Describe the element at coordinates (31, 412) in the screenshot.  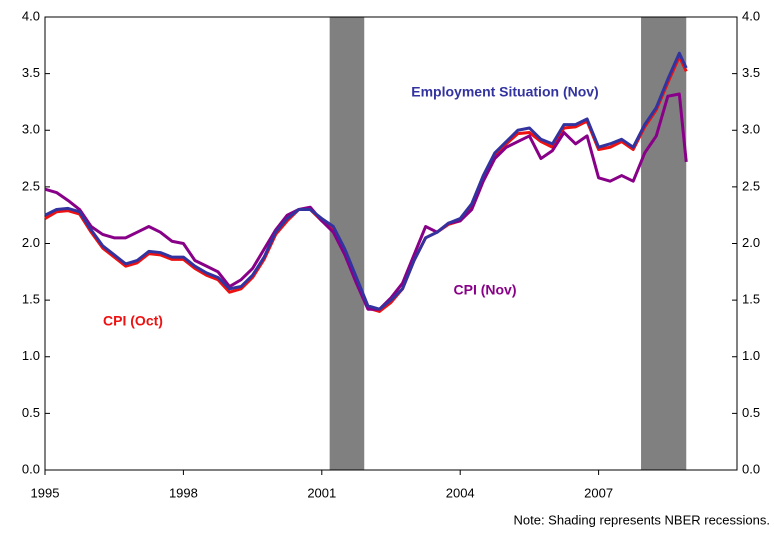
I see `y-tick-label: 0.5` at that location.